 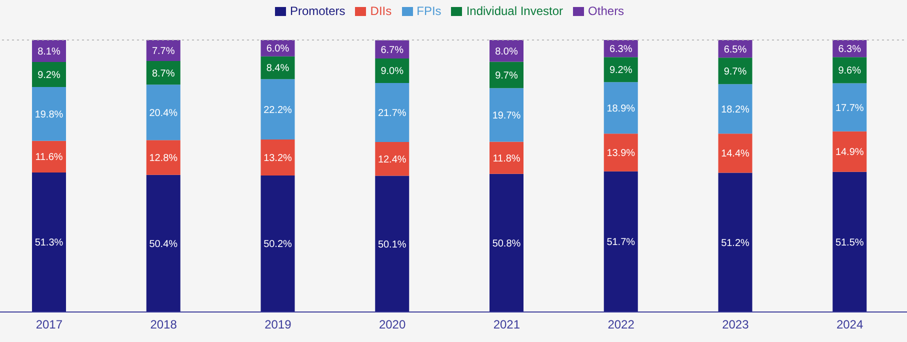 I want to click on data-label: 50.1%, so click(x=392, y=244).